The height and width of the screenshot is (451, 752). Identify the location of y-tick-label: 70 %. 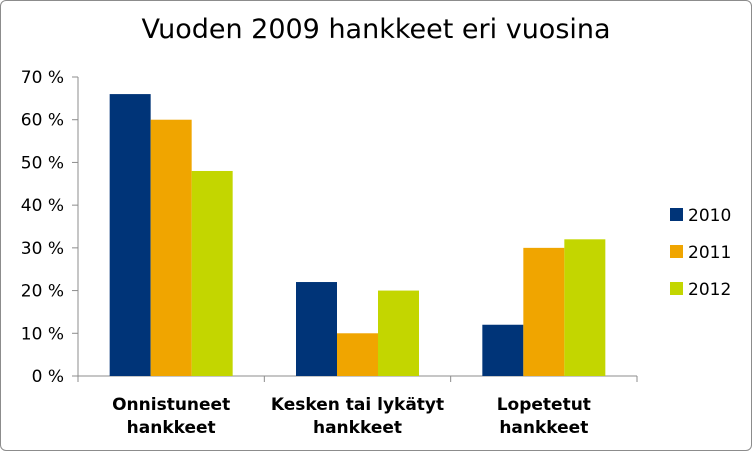
(42, 78).